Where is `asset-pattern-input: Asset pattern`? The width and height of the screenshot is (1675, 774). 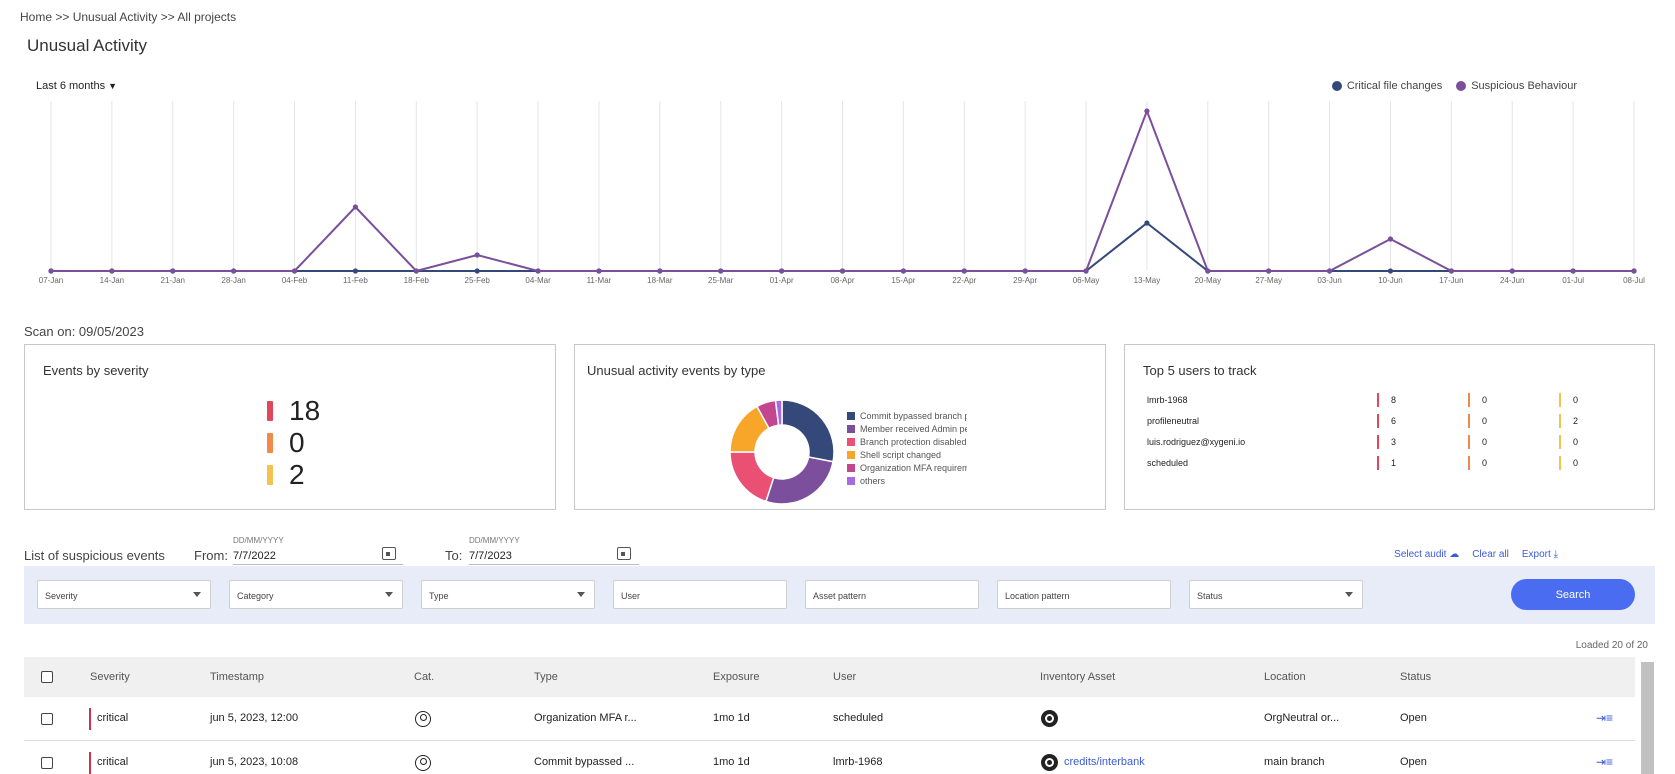
asset-pattern-input: Asset pattern is located at coordinates (892, 594).